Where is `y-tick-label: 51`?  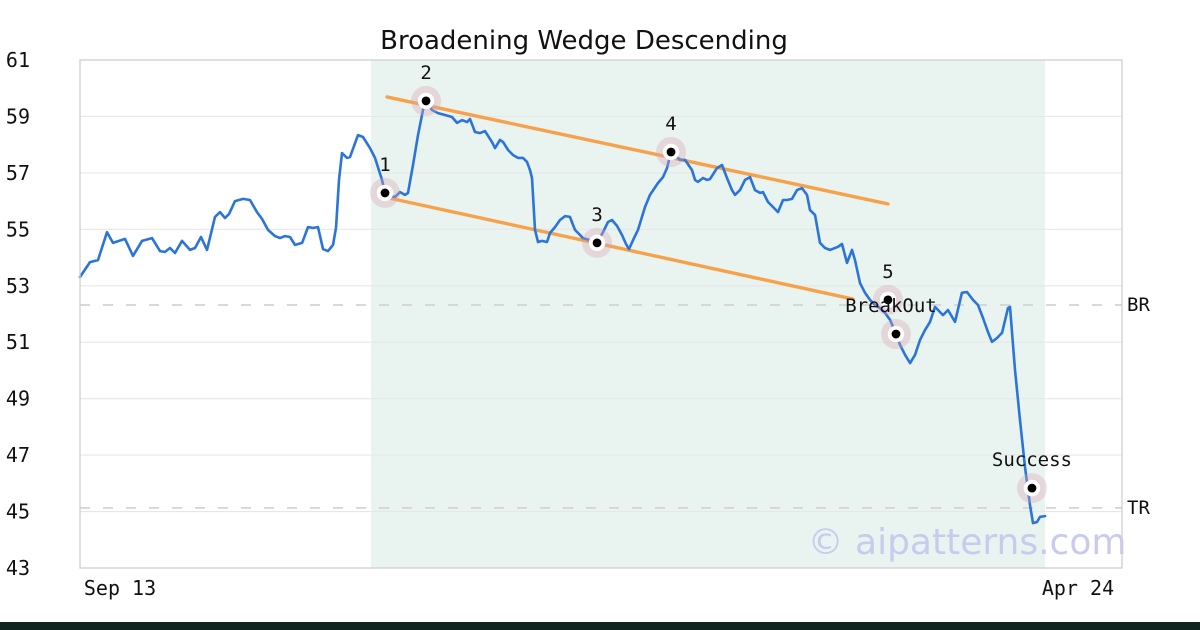 y-tick-label: 51 is located at coordinates (18, 342).